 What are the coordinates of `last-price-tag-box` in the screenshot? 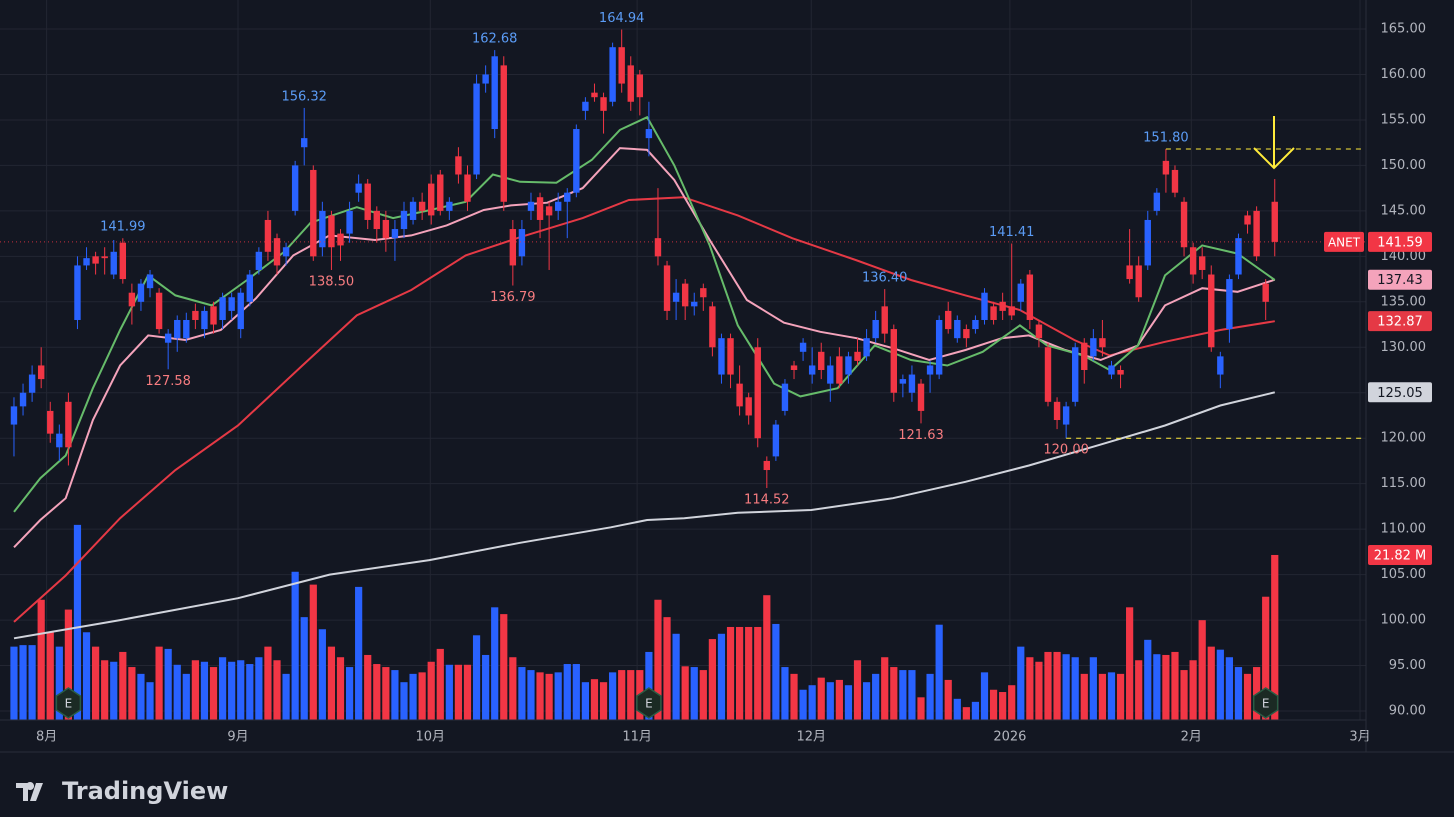 It's located at (1400, 241).